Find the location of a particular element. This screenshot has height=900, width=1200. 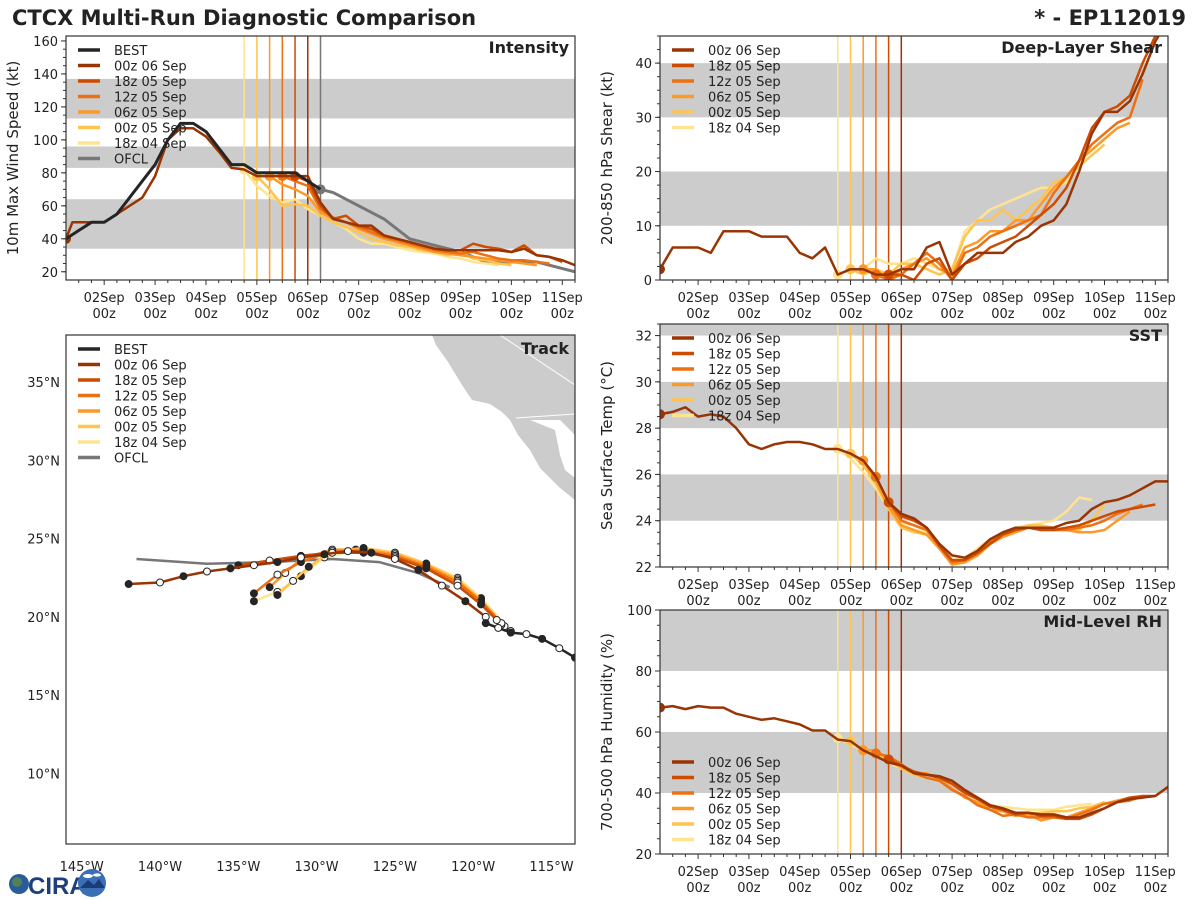

x-tick-label: 10Sep is located at coordinates (511, 298).